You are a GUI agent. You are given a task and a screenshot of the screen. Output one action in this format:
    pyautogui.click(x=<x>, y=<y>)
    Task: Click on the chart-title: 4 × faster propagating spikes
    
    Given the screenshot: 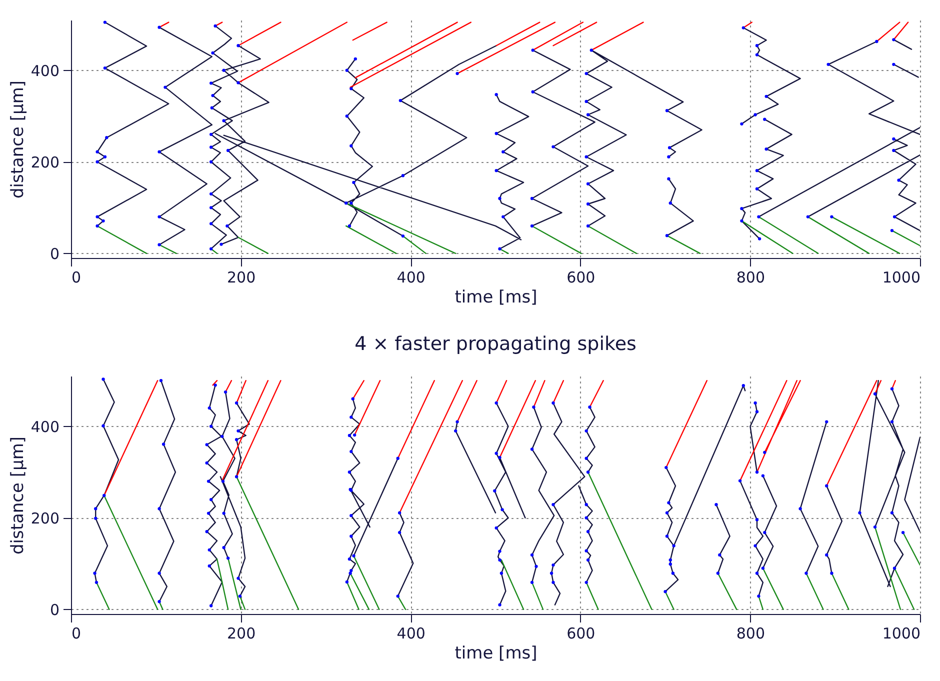 What is the action you would take?
    pyautogui.click(x=495, y=344)
    